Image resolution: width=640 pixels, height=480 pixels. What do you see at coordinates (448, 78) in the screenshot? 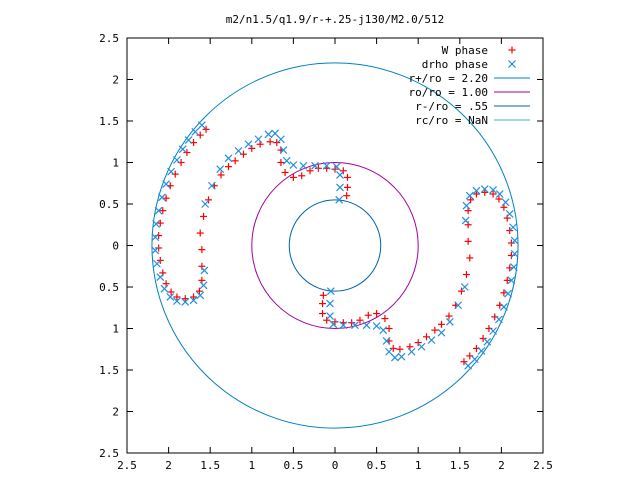
I see `legend-label: r+/ro = 2.20` at bounding box center [448, 78].